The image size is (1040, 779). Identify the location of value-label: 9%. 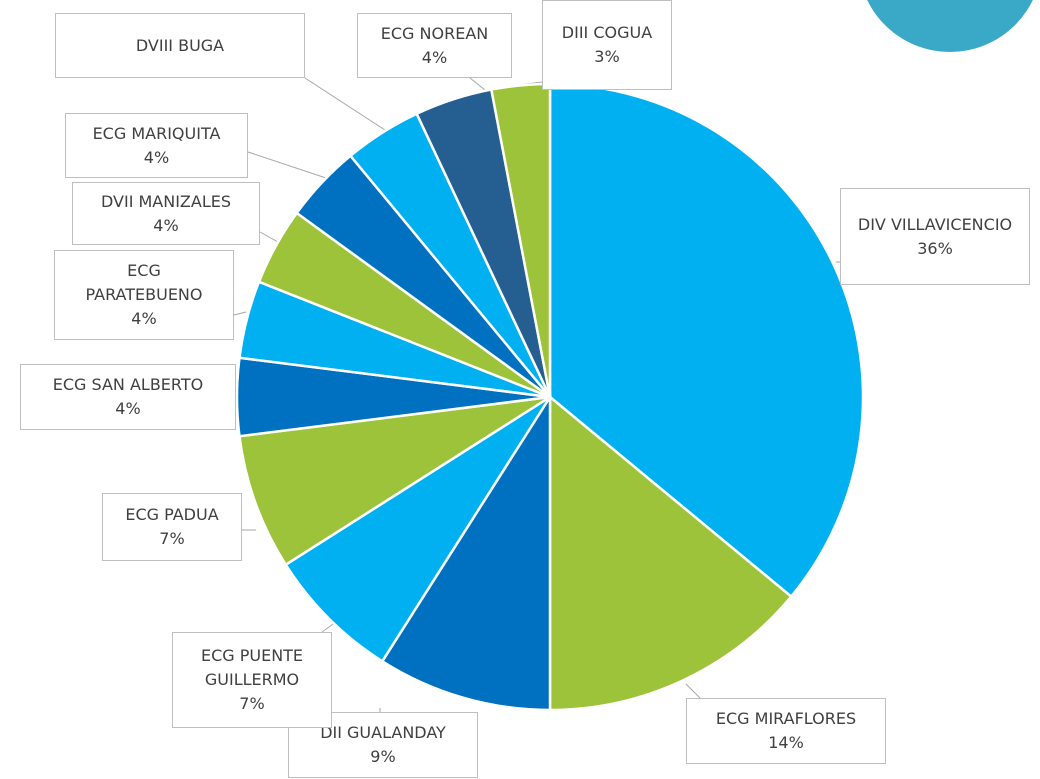
(383, 756).